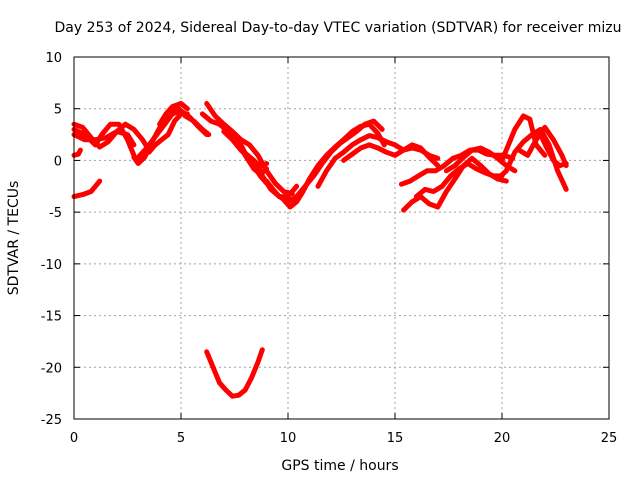 The image size is (640, 480). Describe the element at coordinates (609, 438) in the screenshot. I see `x-tick-label: 25` at that location.